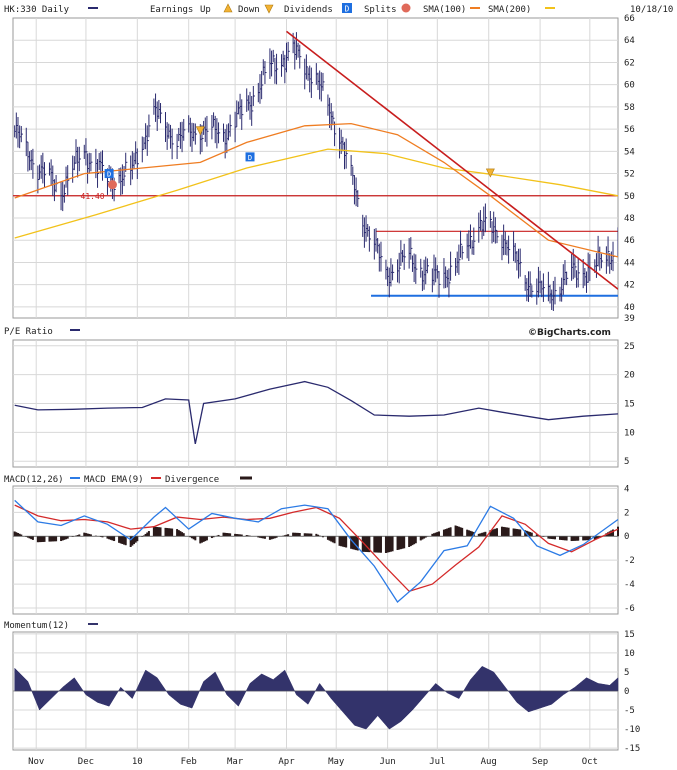 This screenshot has width=677, height=770. Describe the element at coordinates (380, 10) in the screenshot. I see `legend-splits: Splits` at that location.